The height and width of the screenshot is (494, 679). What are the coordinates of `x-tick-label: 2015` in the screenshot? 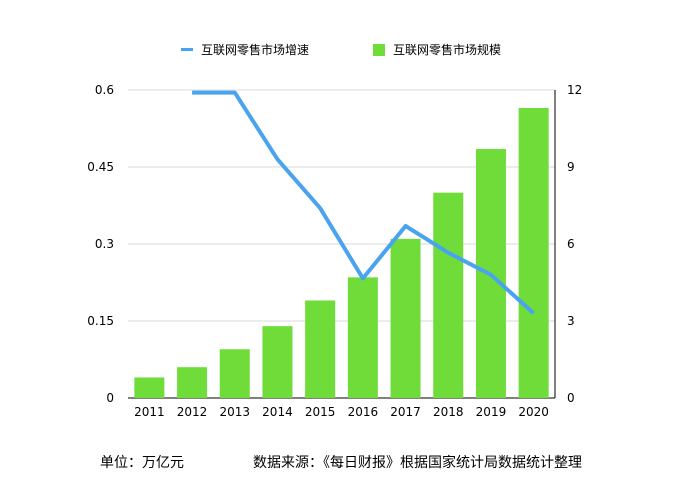 It's located at (320, 412).